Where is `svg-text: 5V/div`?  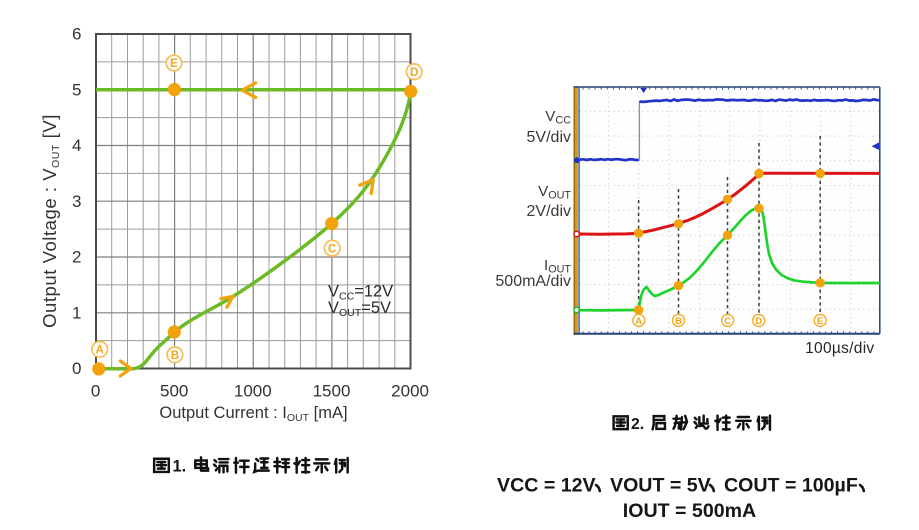 svg-text: 5V/div is located at coordinates (549, 137).